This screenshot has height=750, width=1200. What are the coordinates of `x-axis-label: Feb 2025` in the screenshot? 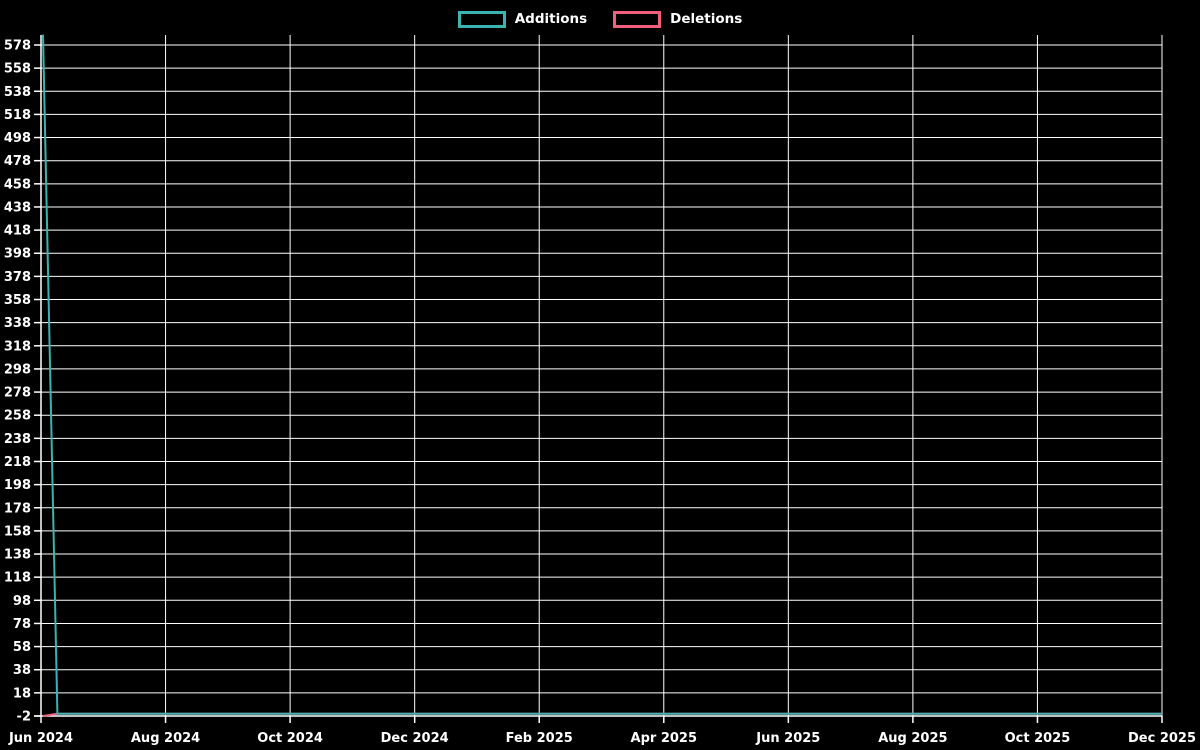 It's located at (539, 738).